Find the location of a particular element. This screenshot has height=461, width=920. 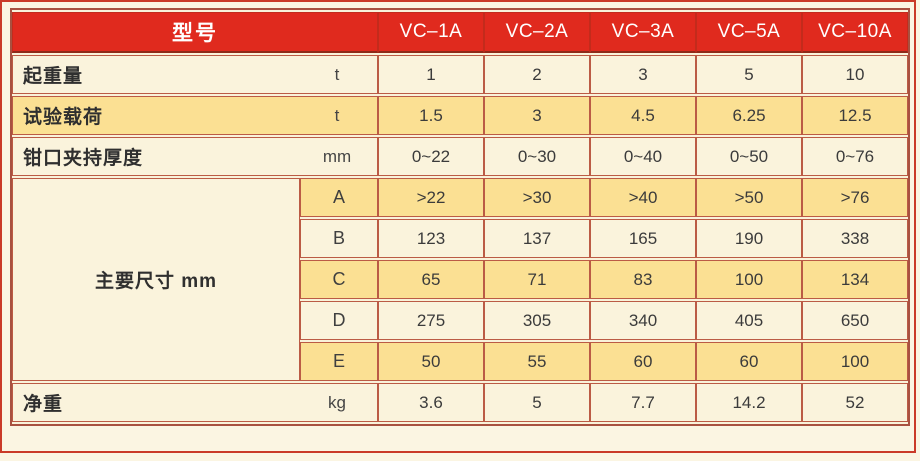

value-cell: 7.7 is located at coordinates (643, 402).